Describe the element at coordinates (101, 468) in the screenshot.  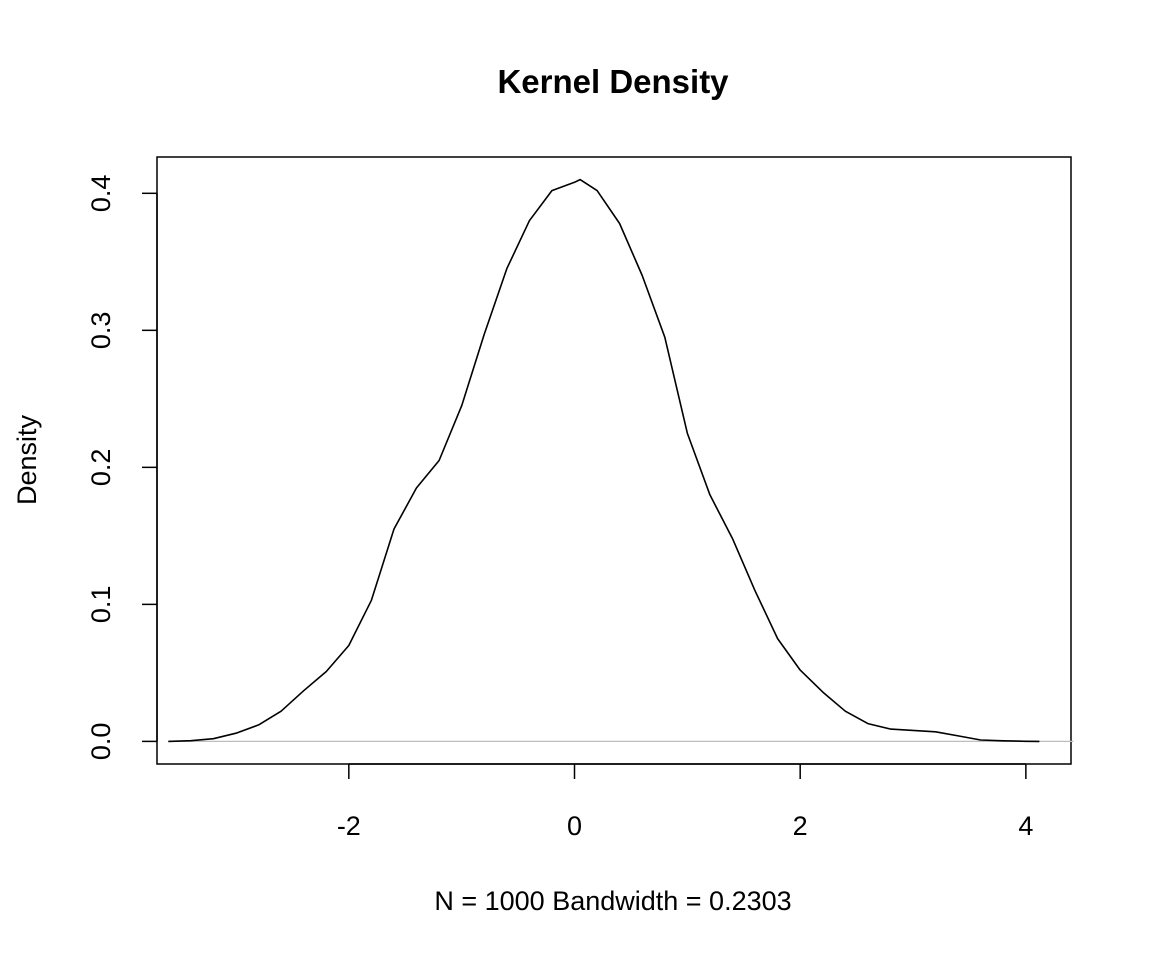
I see `y-tick-label: 0.2` at that location.